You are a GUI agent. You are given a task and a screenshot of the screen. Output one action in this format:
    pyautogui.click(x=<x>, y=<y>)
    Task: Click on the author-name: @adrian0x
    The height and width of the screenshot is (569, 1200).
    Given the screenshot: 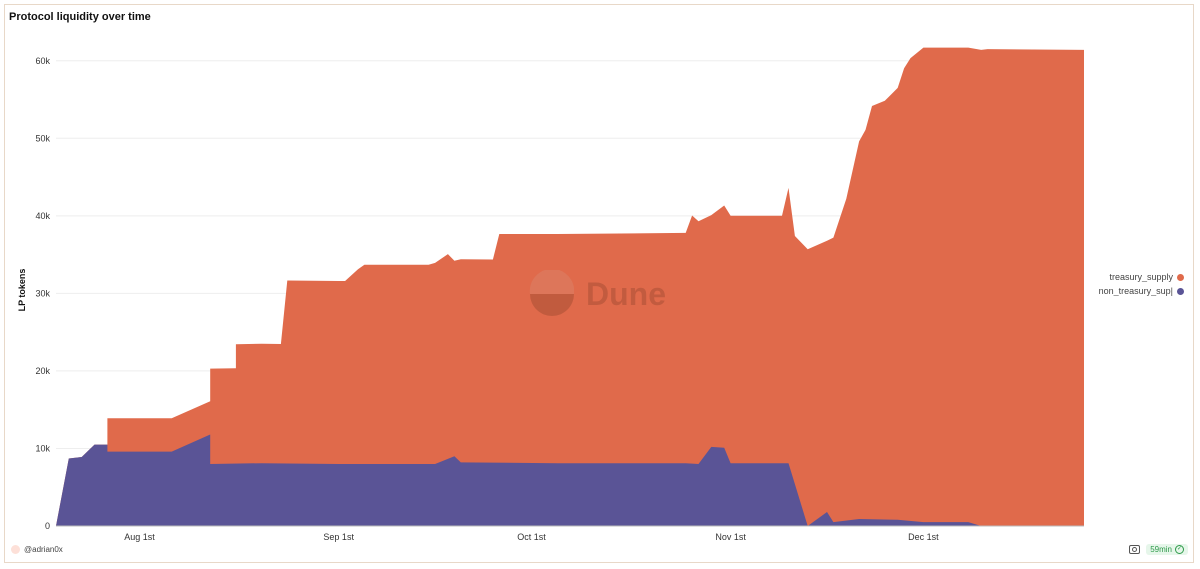 What is the action you would take?
    pyautogui.click(x=43, y=549)
    